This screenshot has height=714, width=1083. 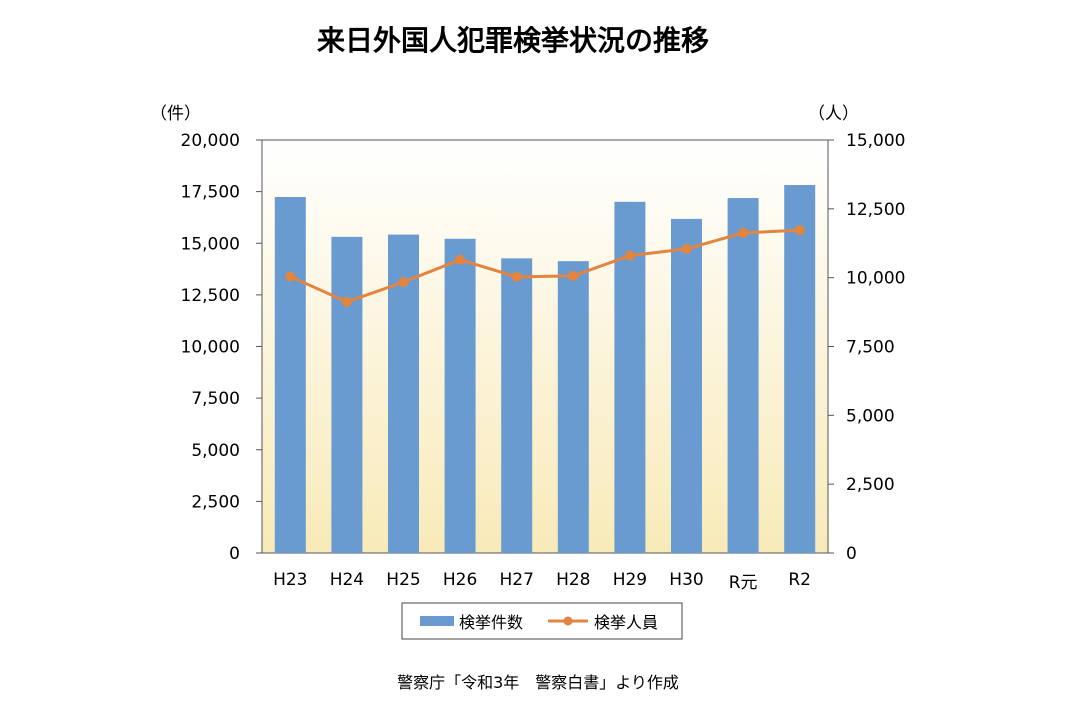 I want to click on left-tick-label: 10,000, so click(x=210, y=348).